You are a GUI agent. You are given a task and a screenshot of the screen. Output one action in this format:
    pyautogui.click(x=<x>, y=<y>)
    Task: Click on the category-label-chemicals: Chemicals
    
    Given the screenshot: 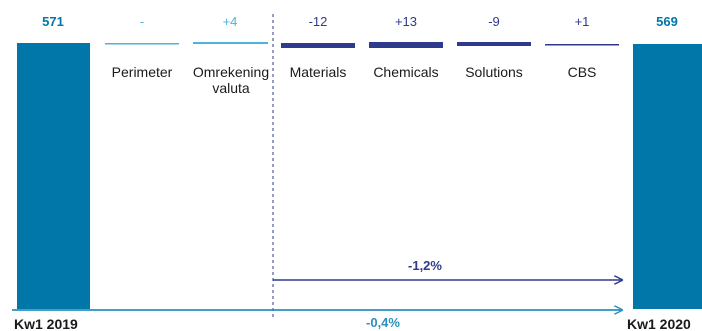 What is the action you would take?
    pyautogui.click(x=405, y=72)
    